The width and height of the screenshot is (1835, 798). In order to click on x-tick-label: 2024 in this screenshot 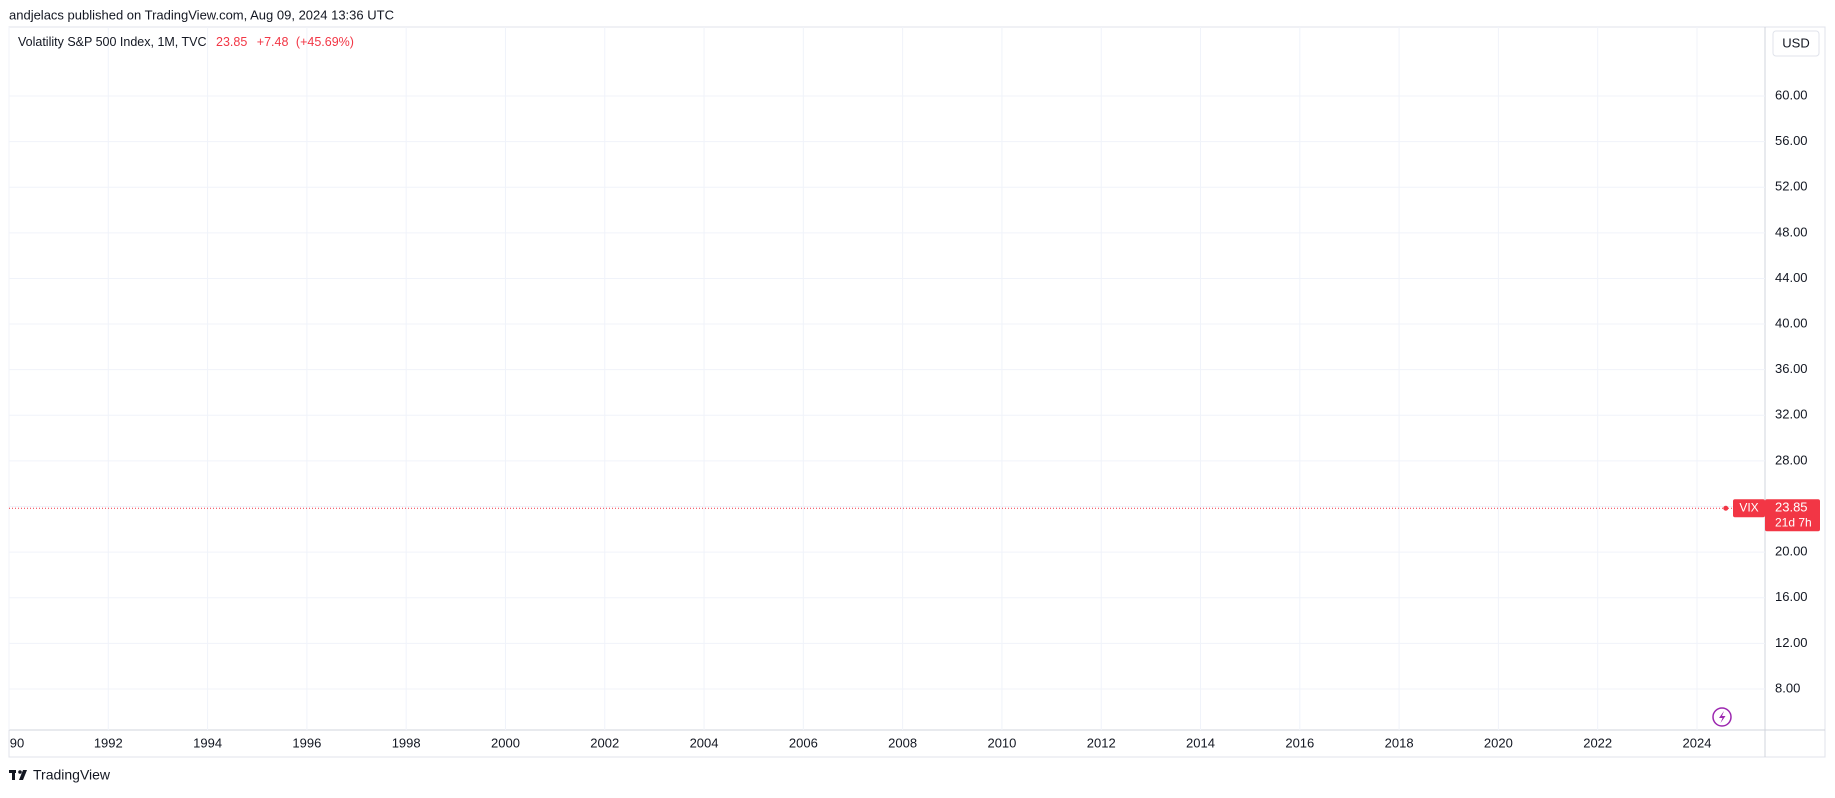, I will do `click(1697, 742)`.